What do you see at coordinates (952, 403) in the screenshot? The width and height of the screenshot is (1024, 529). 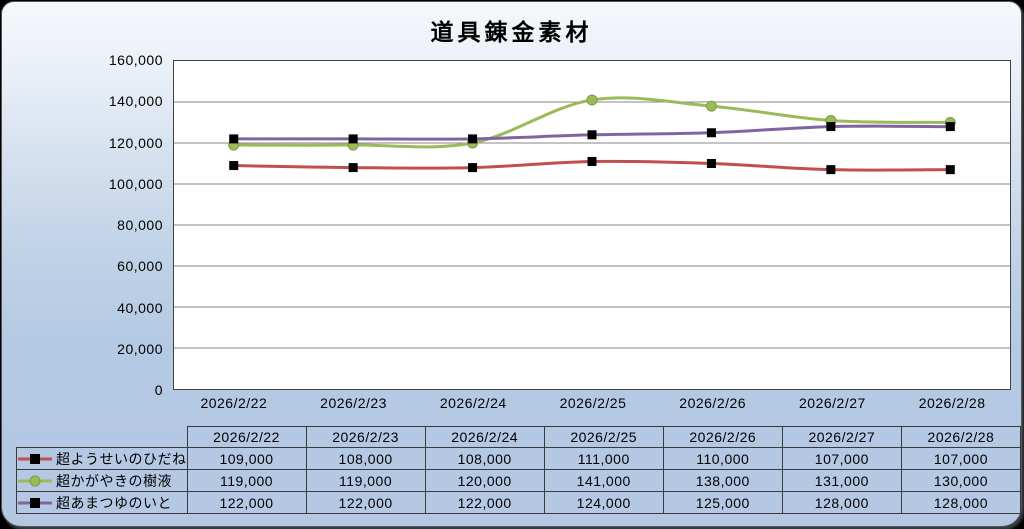 I see `x-axis-tick: 2026/2/28` at bounding box center [952, 403].